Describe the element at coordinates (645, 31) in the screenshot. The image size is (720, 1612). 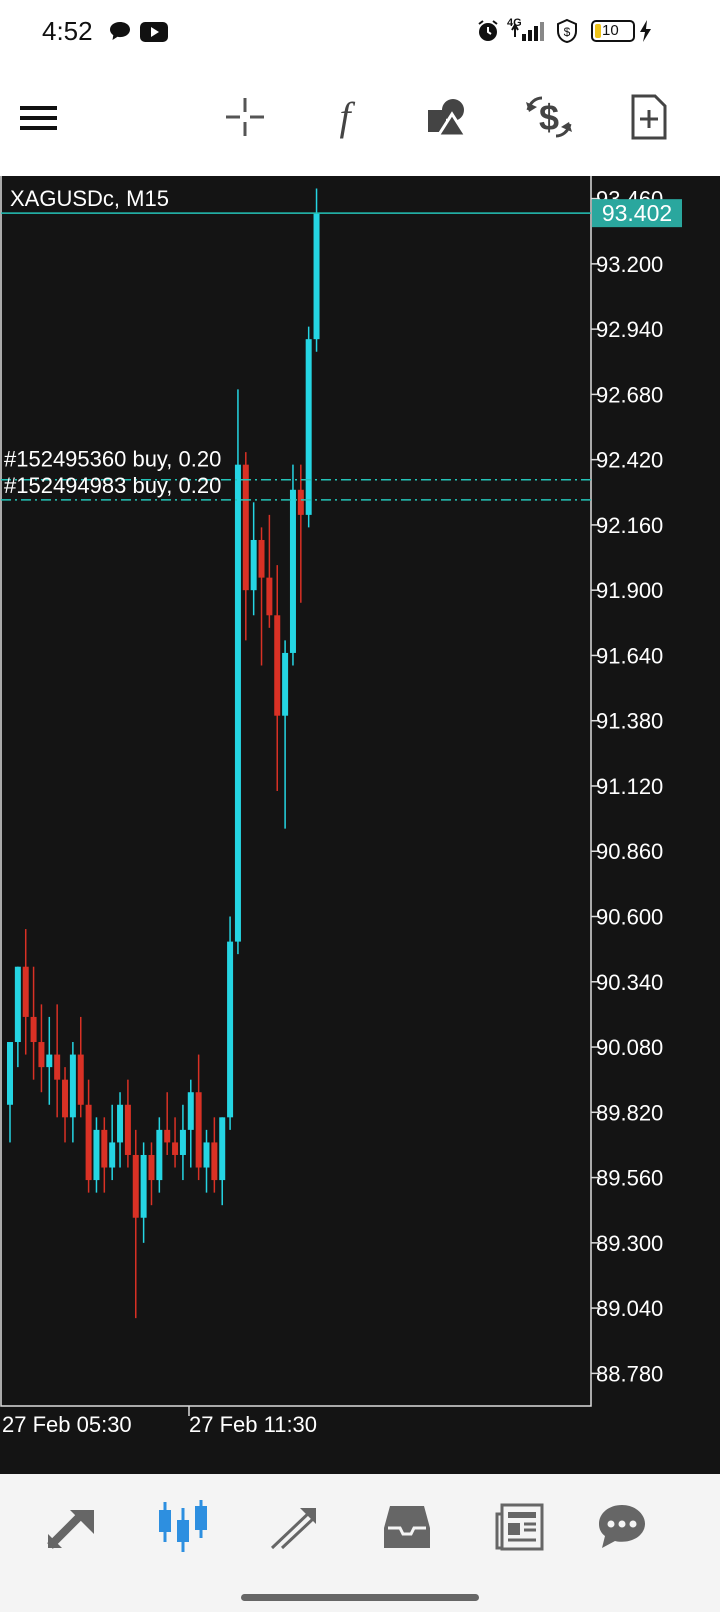
I see `charging-bolt-icon` at that location.